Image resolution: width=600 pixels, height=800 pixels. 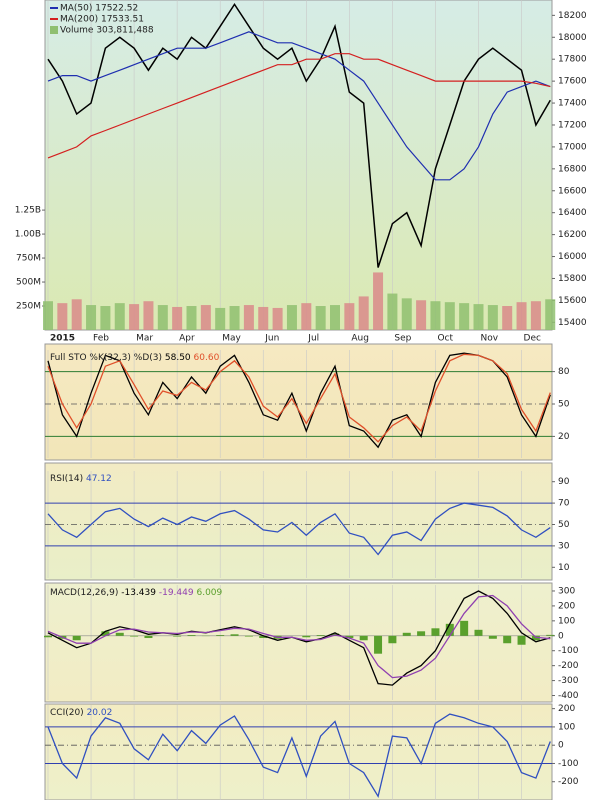 I want to click on panel-label: Full STO %K(32,3) %D(3), so click(x=106, y=358).